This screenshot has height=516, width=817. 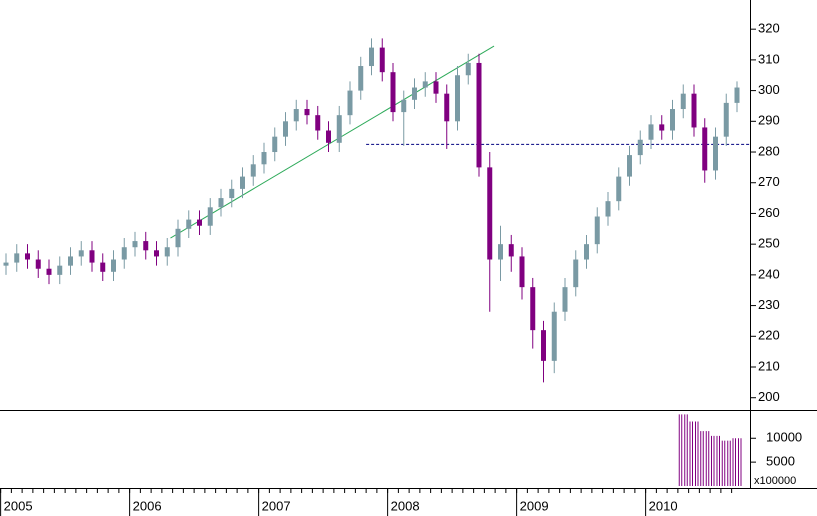 What do you see at coordinates (780, 461) in the screenshot?
I see `y-tick-label: 5000` at bounding box center [780, 461].